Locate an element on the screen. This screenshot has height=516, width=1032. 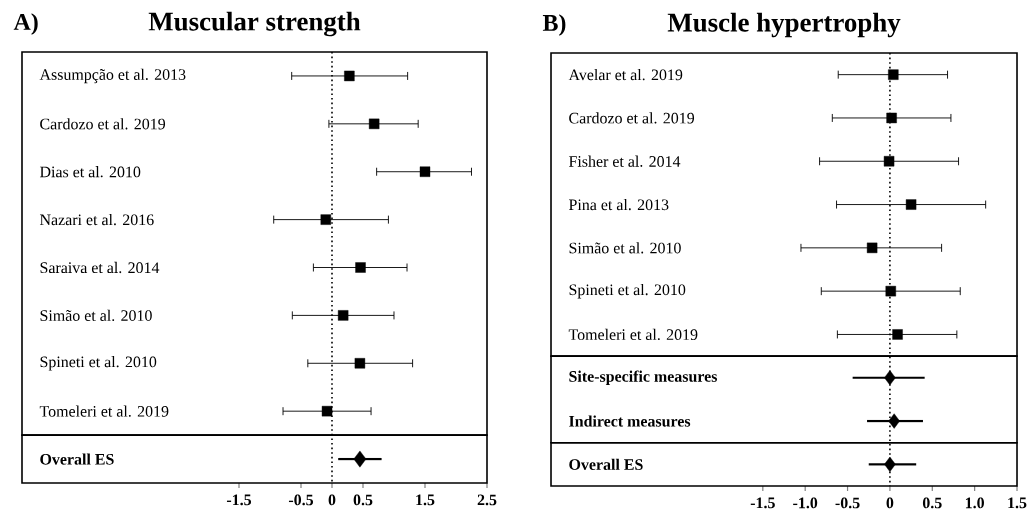
x-tick-label: 2.5 is located at coordinates (487, 500).